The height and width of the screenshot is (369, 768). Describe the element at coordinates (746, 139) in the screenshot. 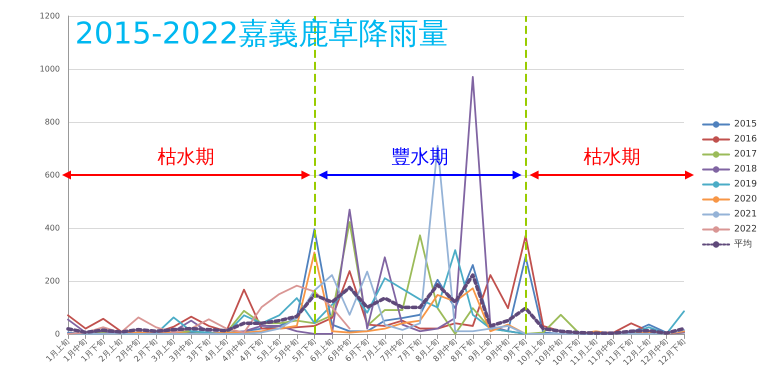

I see `legend-label: 2016` at that location.